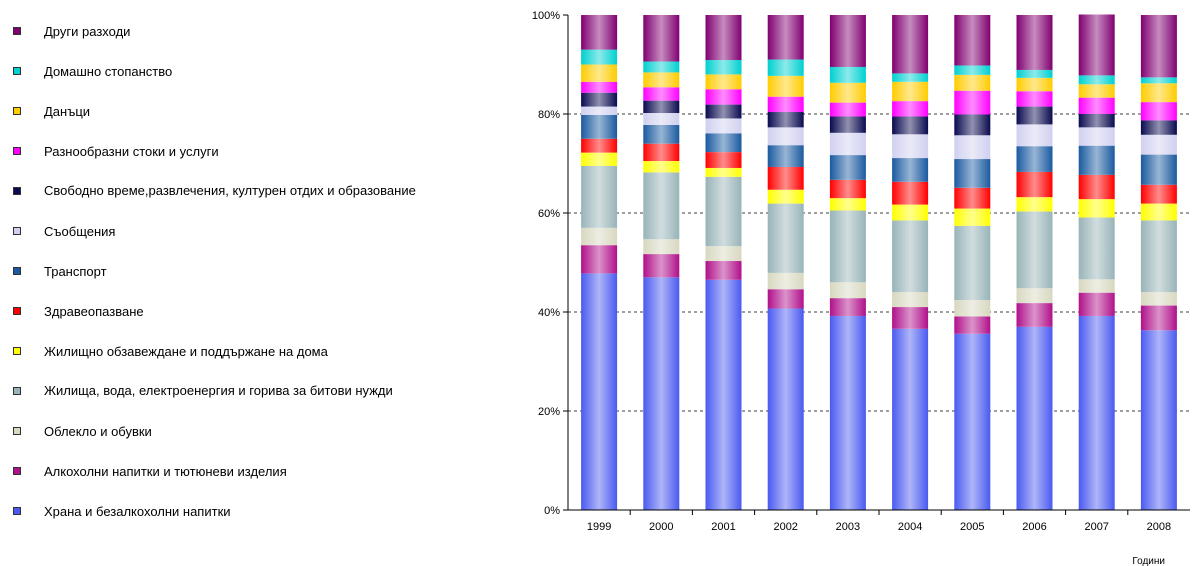  I want to click on y-tick-label: 20%, so click(549, 412).